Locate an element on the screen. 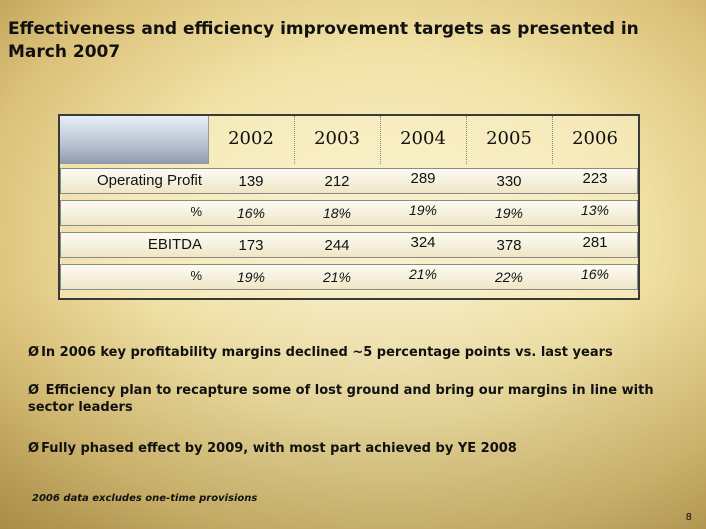 The height and width of the screenshot is (529, 706). table-row-op-margin is located at coordinates (349, 213).